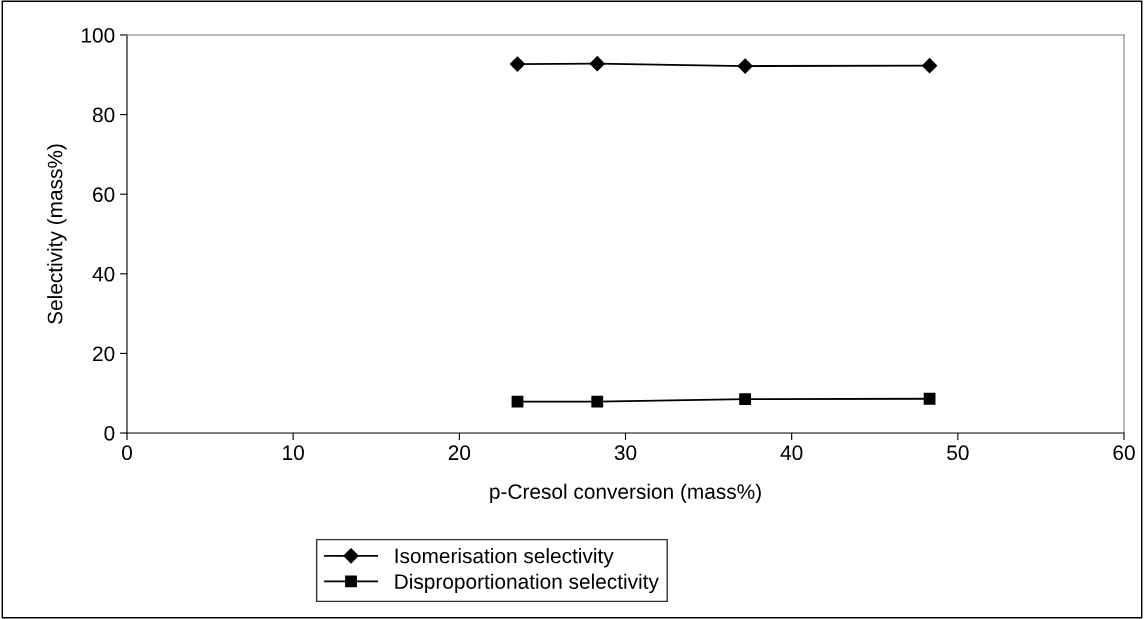 This screenshot has height=619, width=1144. What do you see at coordinates (57, 234) in the screenshot?
I see `y-axis-title: Selectivity (mass%)` at bounding box center [57, 234].